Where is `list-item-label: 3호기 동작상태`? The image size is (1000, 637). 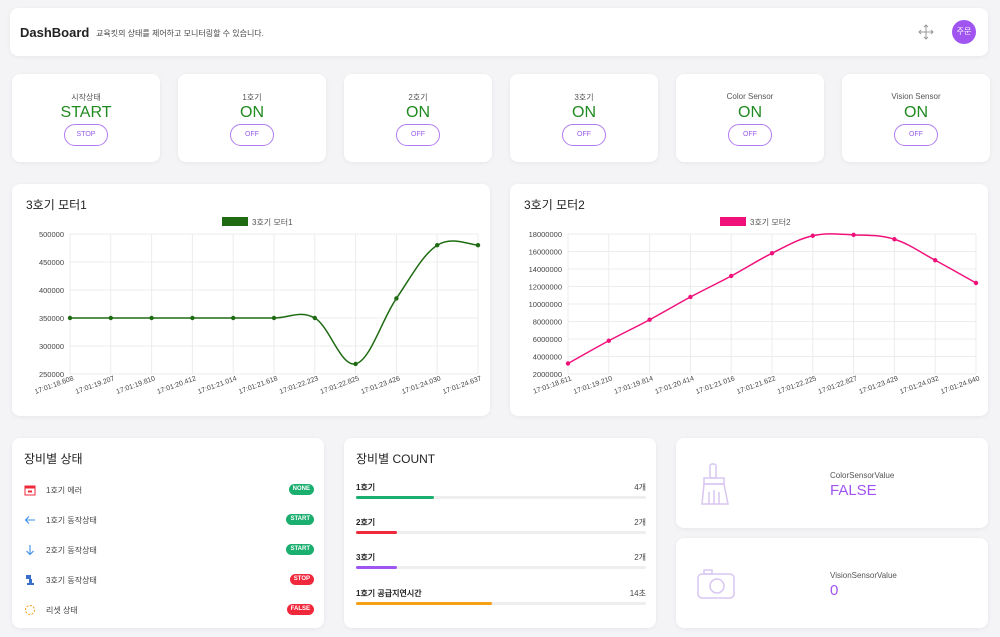
list-item-label: 3호기 동작상태 is located at coordinates (71, 580).